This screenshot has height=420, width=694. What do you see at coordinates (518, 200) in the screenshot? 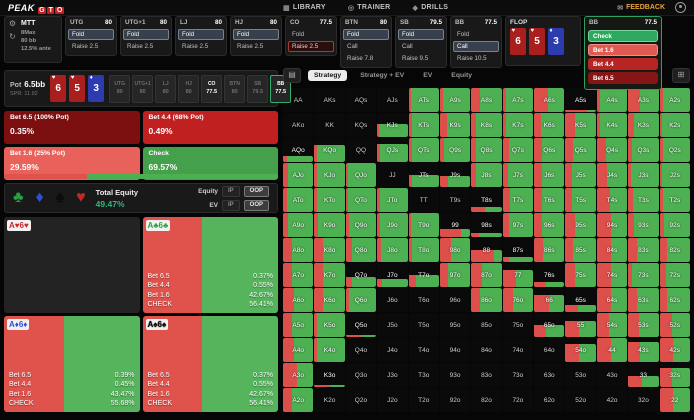
I see `matrix-cell-T7s: T7s` at bounding box center [518, 200].